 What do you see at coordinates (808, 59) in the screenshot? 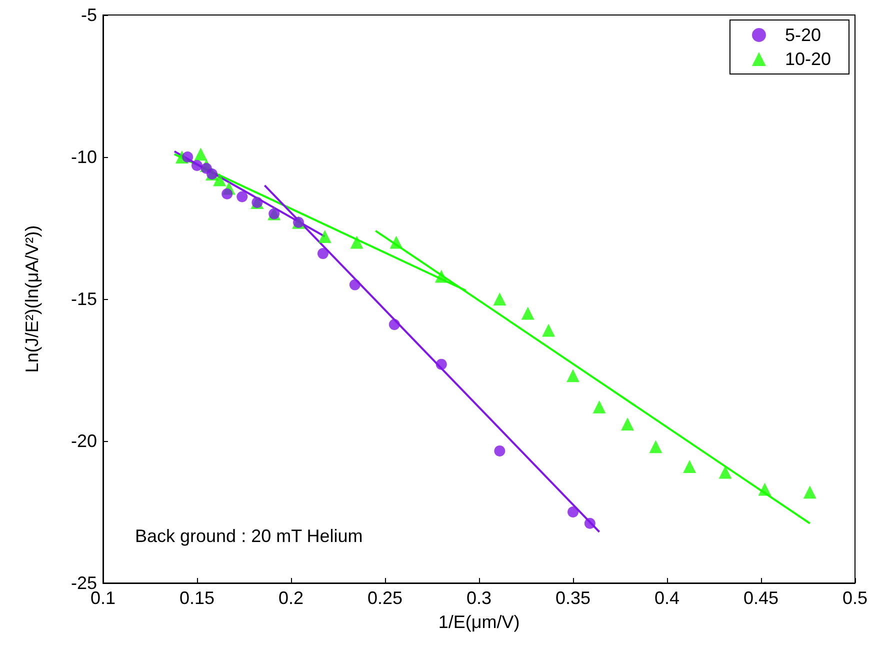
I see `legend-label: 10-20` at bounding box center [808, 59].